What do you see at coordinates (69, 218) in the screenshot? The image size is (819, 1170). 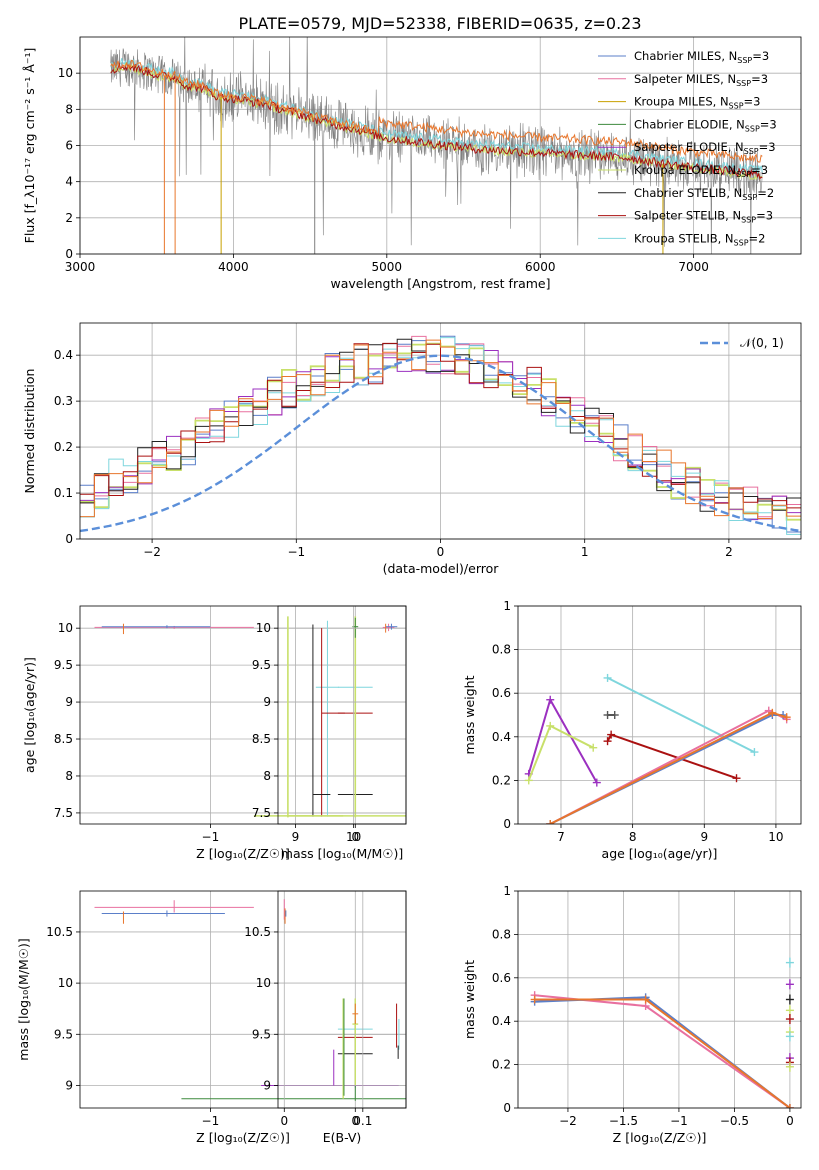 I see `y-tick-label: 2` at bounding box center [69, 218].